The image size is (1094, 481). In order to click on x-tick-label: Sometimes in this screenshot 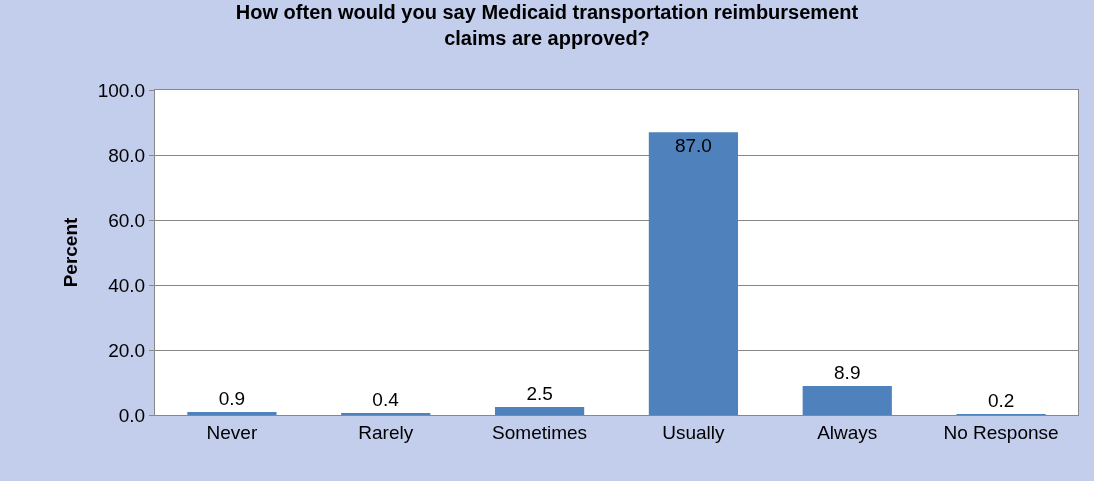, I will do `click(540, 432)`.